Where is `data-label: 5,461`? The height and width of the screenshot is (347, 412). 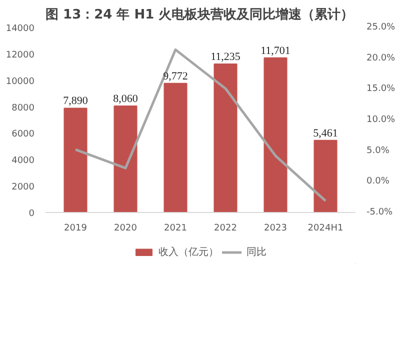
data-label: 5,461 is located at coordinates (325, 133).